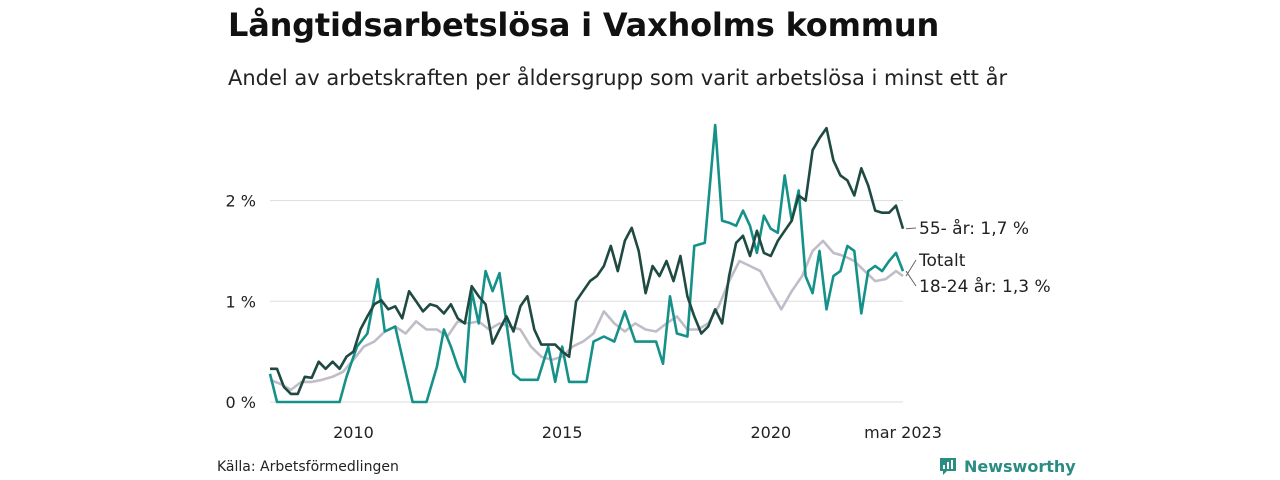  I want to click on x-tick-label: mar 2023, so click(903, 432).